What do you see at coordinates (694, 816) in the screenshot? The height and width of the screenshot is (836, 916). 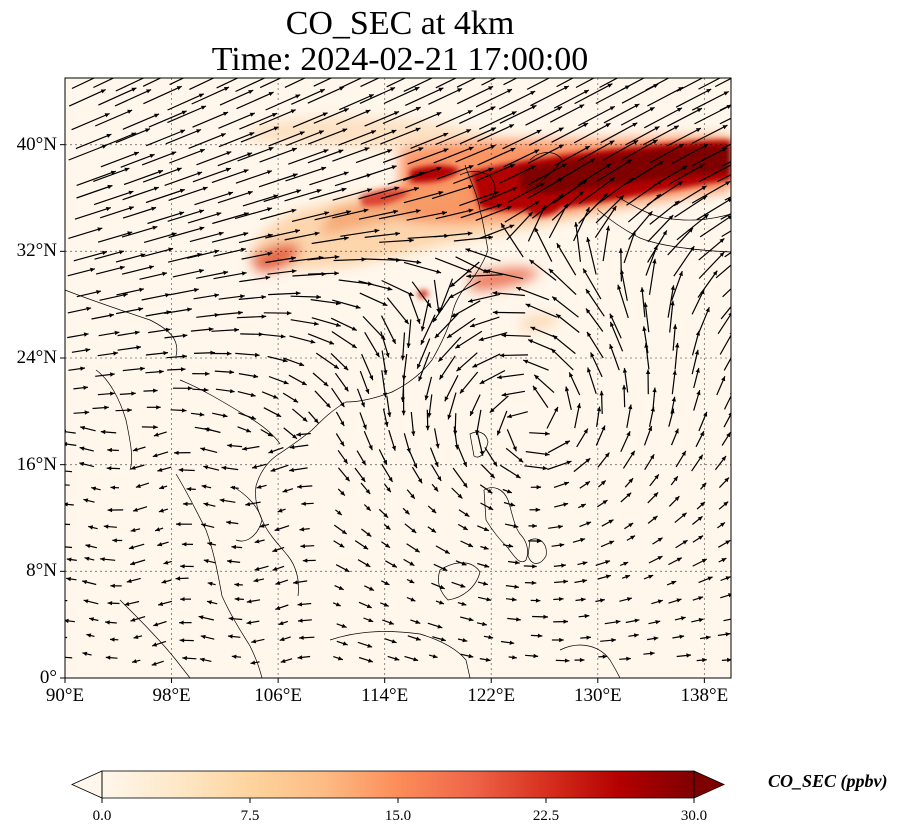 I see `colorbar-tick-label: 30.0` at bounding box center [694, 816].